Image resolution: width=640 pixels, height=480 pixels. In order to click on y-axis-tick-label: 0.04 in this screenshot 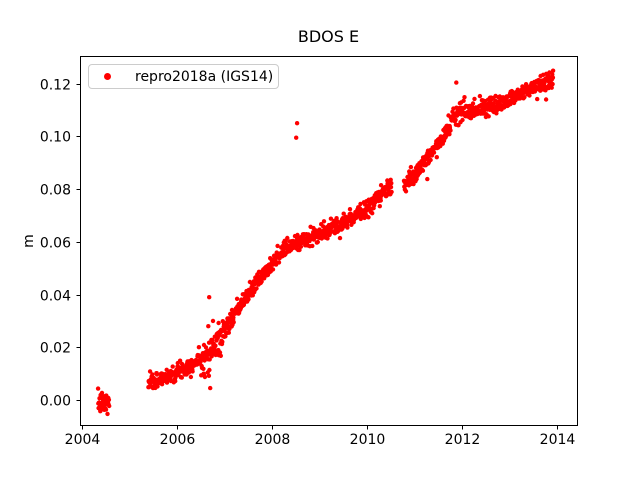, I will do `click(55, 297)`.